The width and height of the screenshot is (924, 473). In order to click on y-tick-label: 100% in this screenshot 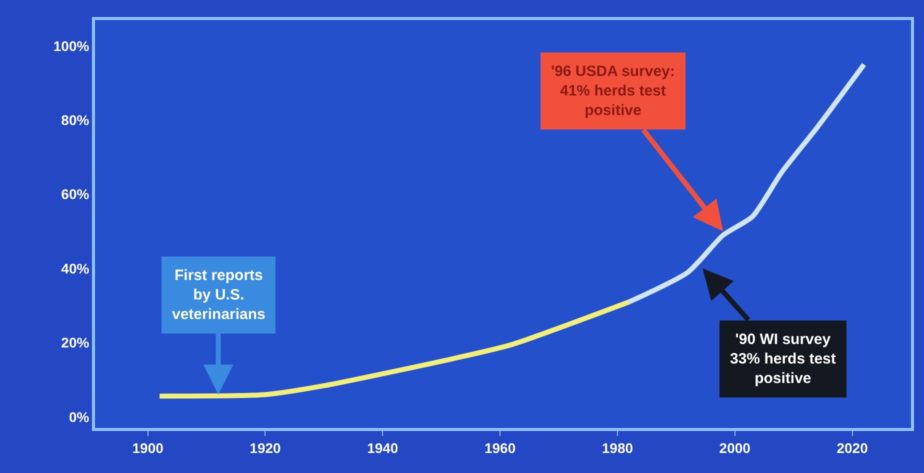, I will do `click(71, 46)`.